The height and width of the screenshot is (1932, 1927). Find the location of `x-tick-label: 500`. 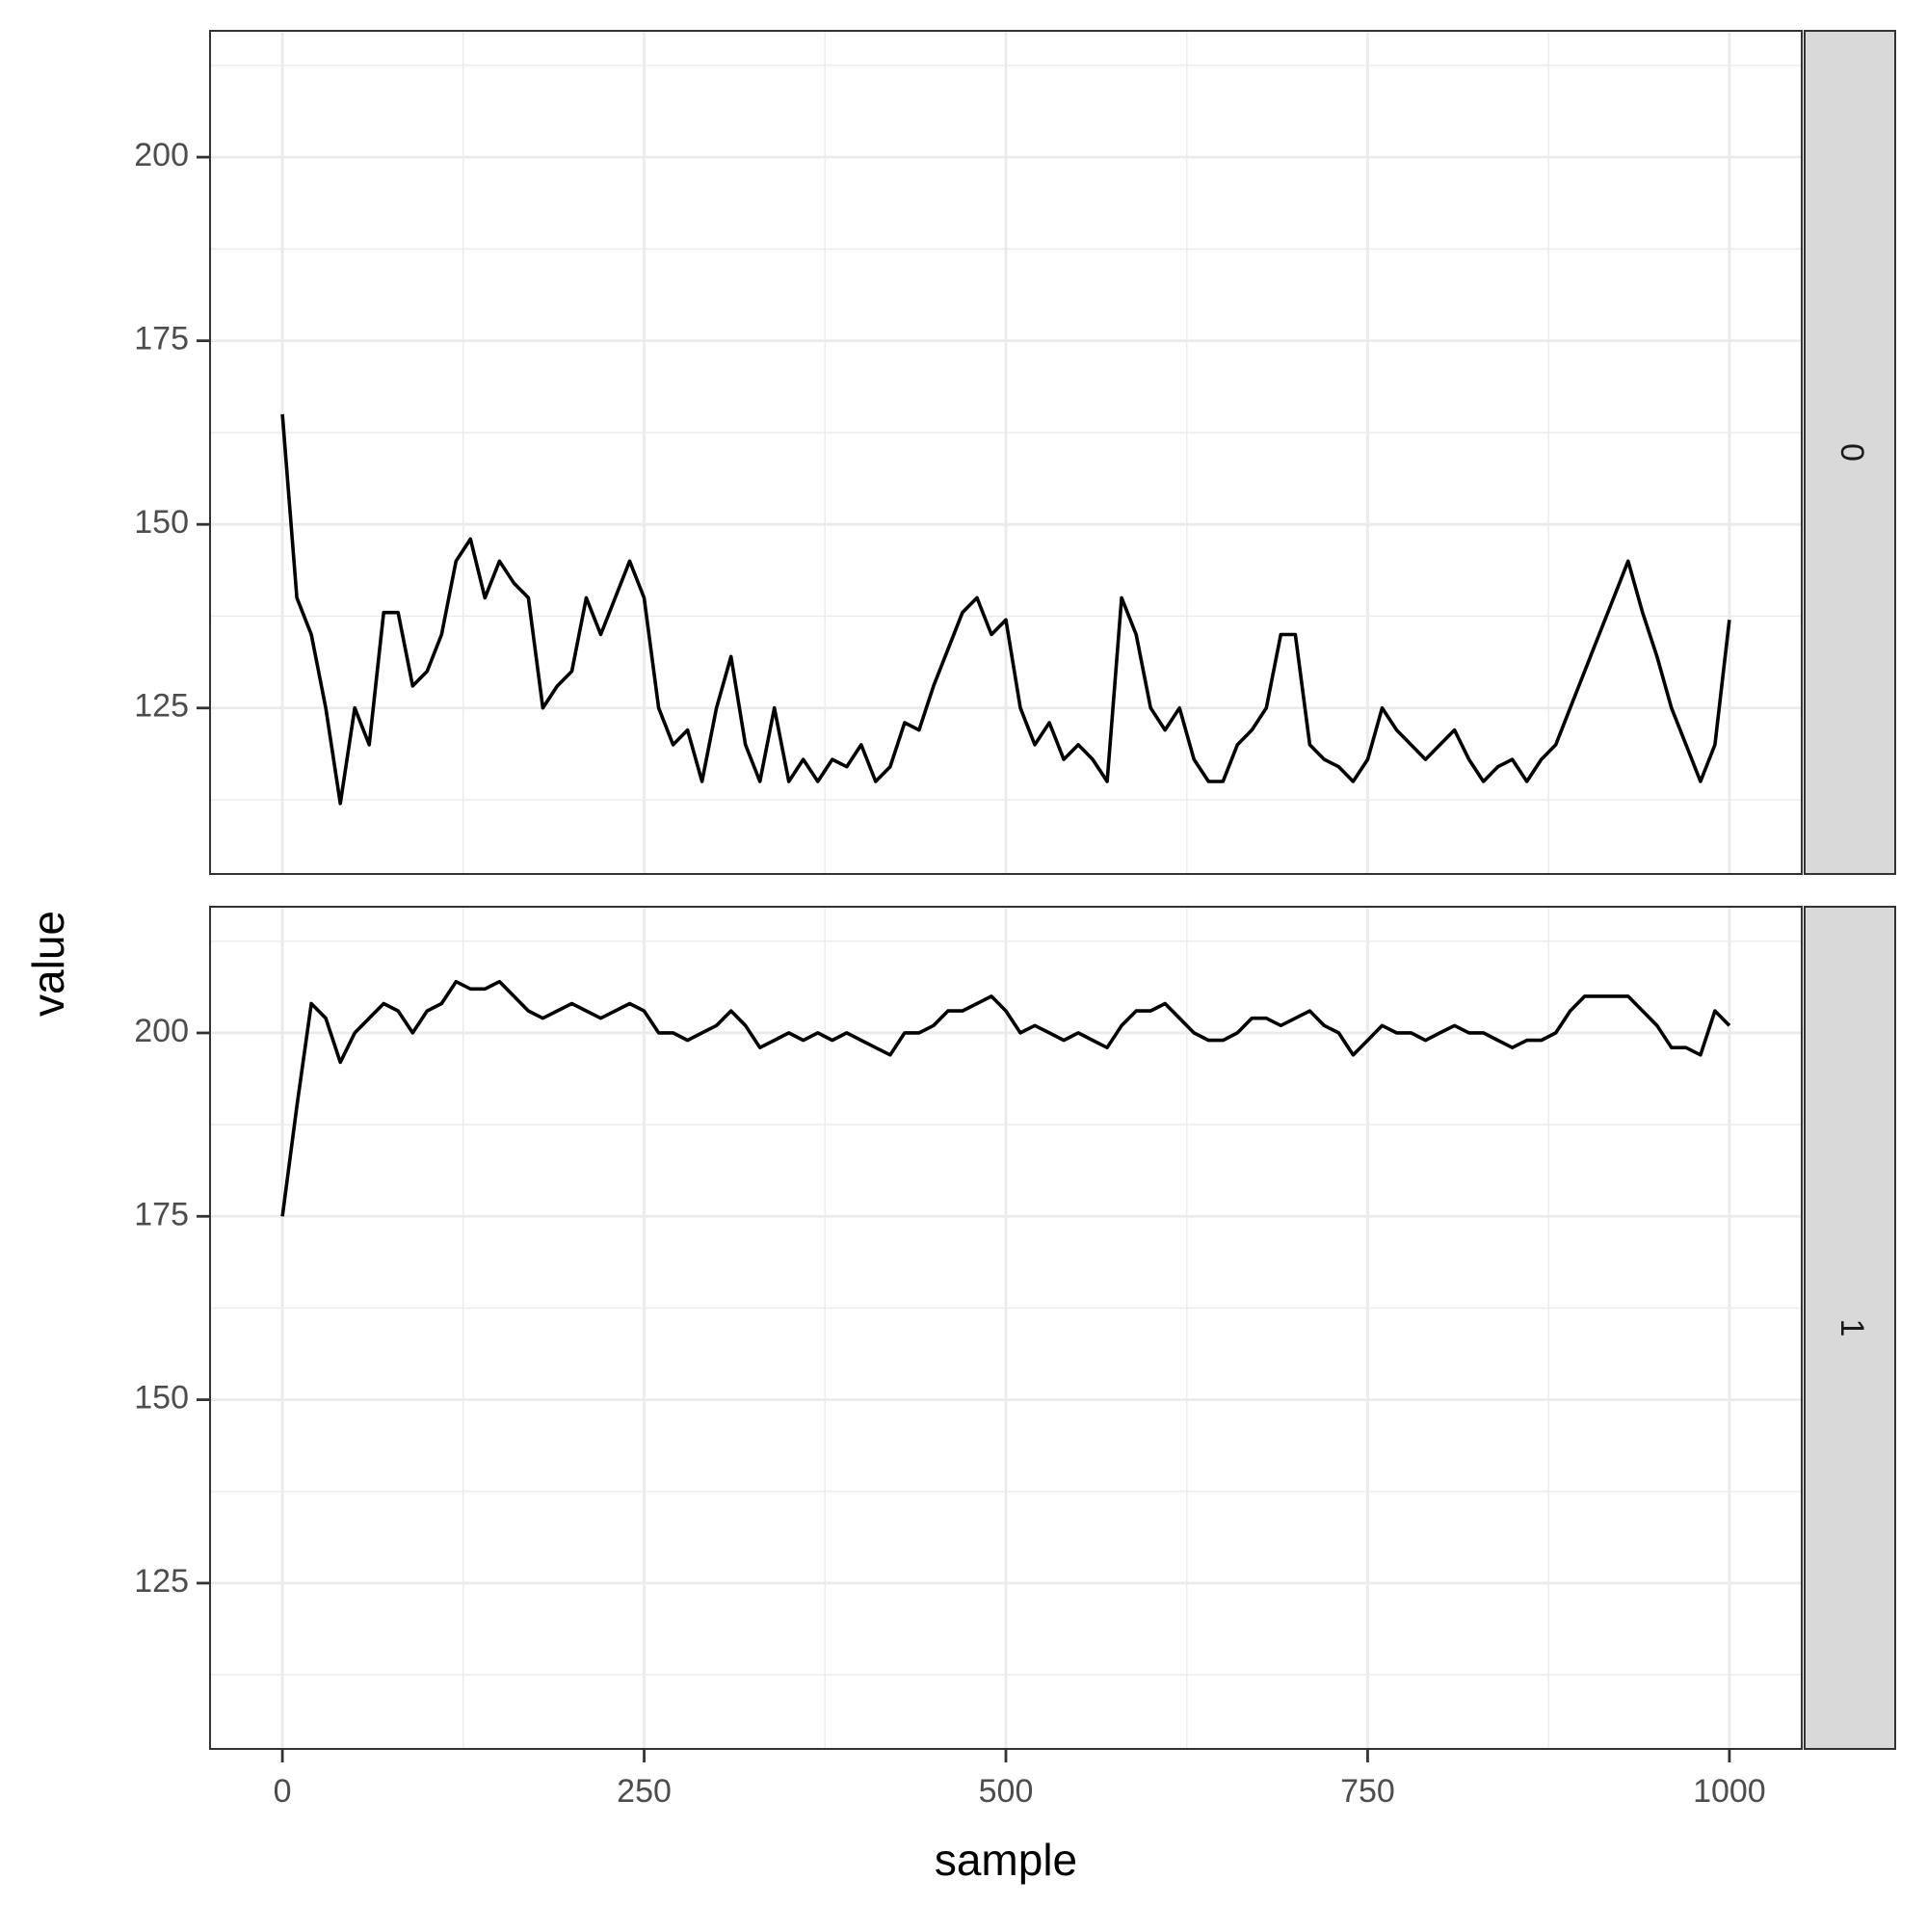

x-tick-label: 500 is located at coordinates (1007, 1791).